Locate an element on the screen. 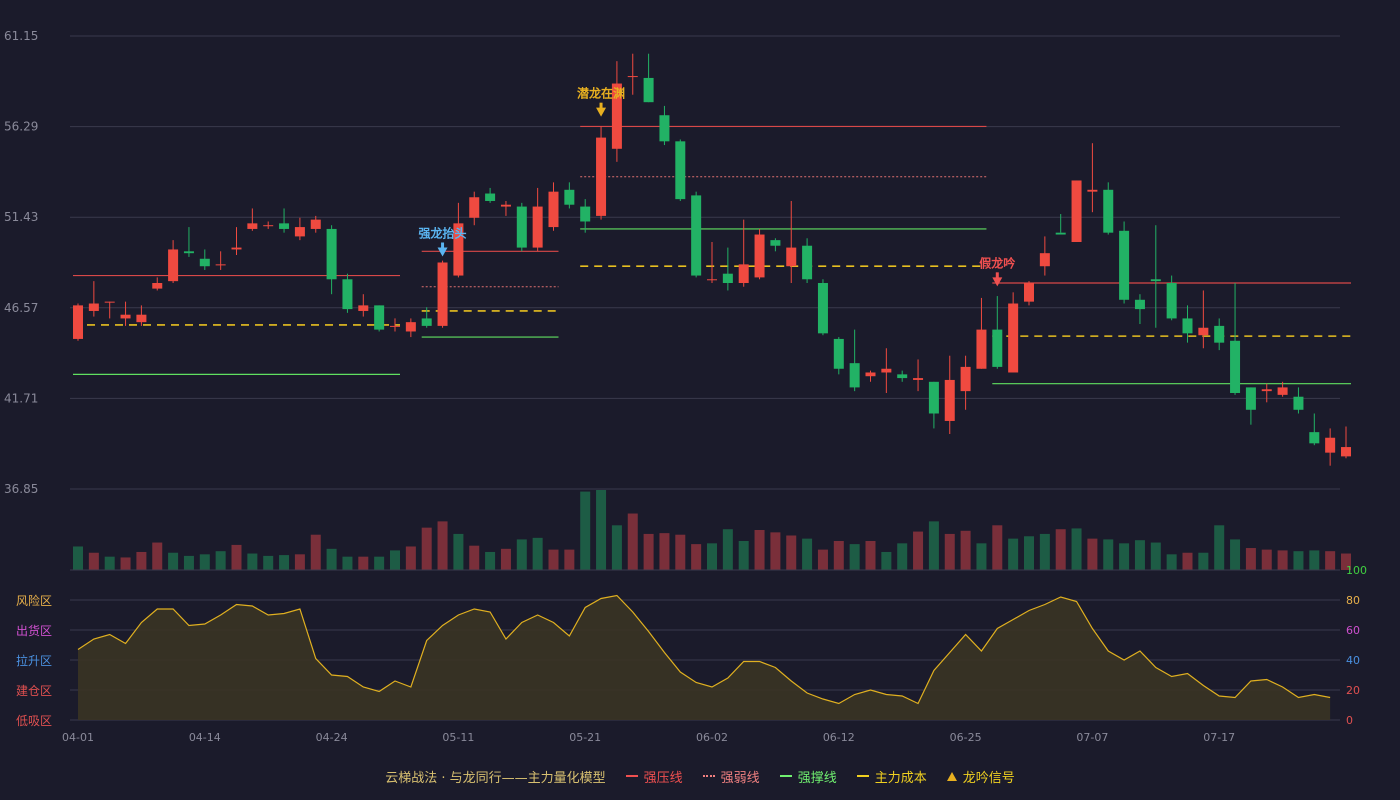 The image size is (1400, 800). legend-item-cost: 主力成本 is located at coordinates (891, 776).